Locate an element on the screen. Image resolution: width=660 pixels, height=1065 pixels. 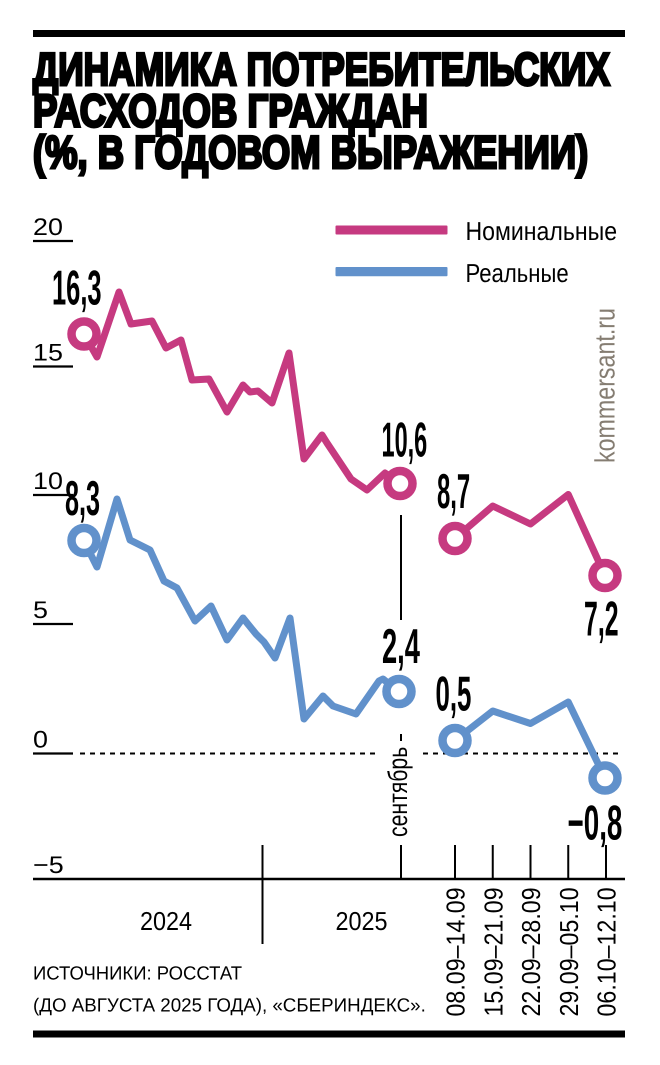
svg-text: 20 is located at coordinates (48, 227).